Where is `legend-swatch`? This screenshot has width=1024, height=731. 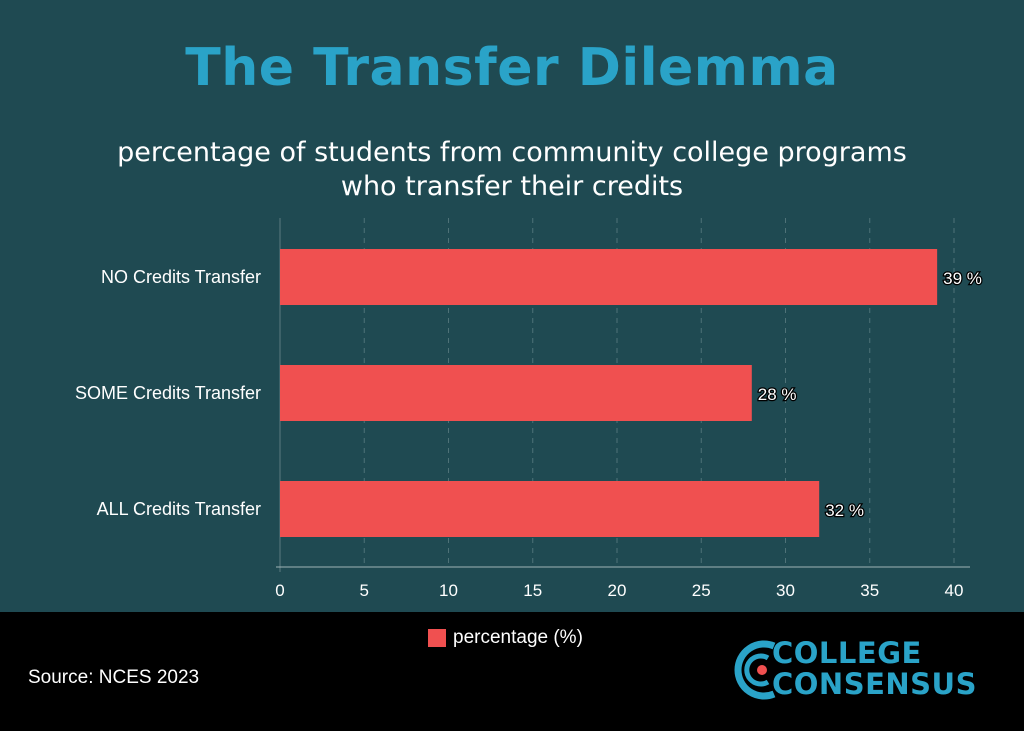 legend-swatch is located at coordinates (437, 638).